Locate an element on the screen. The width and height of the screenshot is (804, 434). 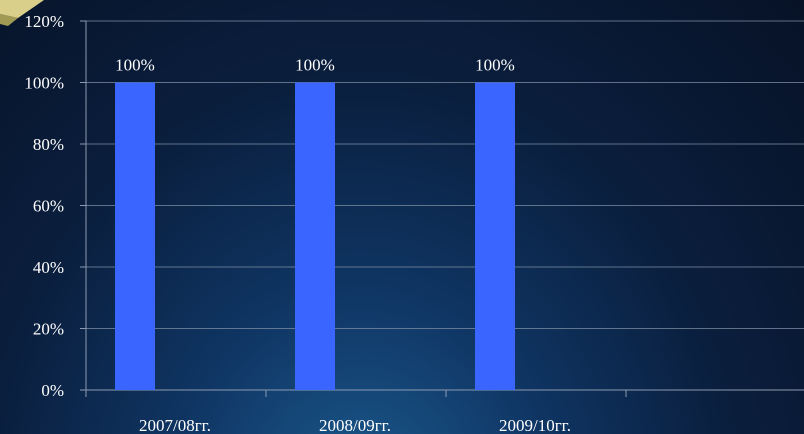
y-tick-label: 120% is located at coordinates (44, 21).